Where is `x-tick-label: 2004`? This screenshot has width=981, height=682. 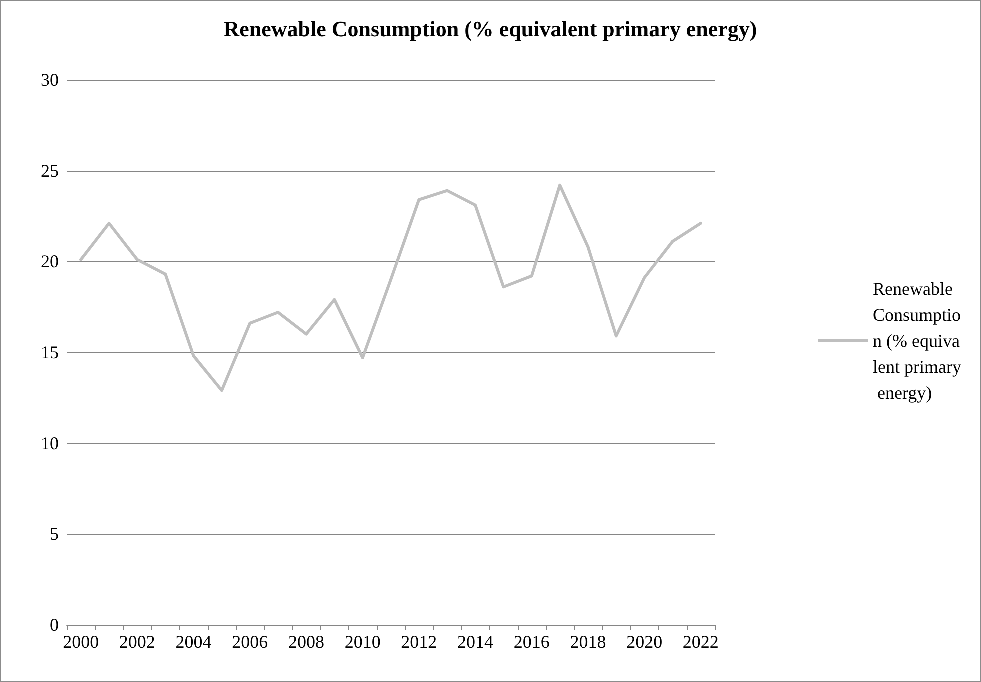 x-tick-label: 2004 is located at coordinates (194, 642).